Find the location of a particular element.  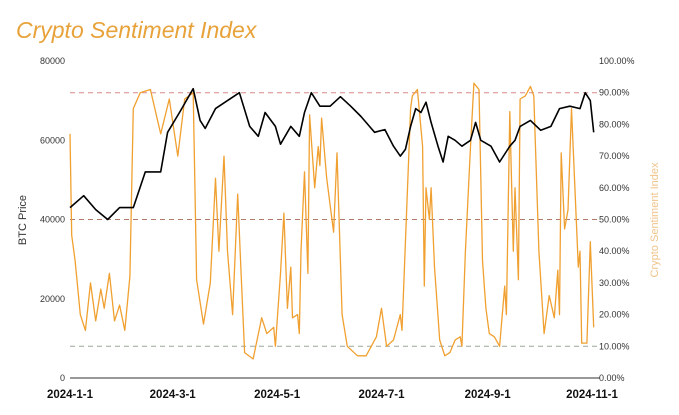

y-tick-label: 20000 is located at coordinates (52, 299).